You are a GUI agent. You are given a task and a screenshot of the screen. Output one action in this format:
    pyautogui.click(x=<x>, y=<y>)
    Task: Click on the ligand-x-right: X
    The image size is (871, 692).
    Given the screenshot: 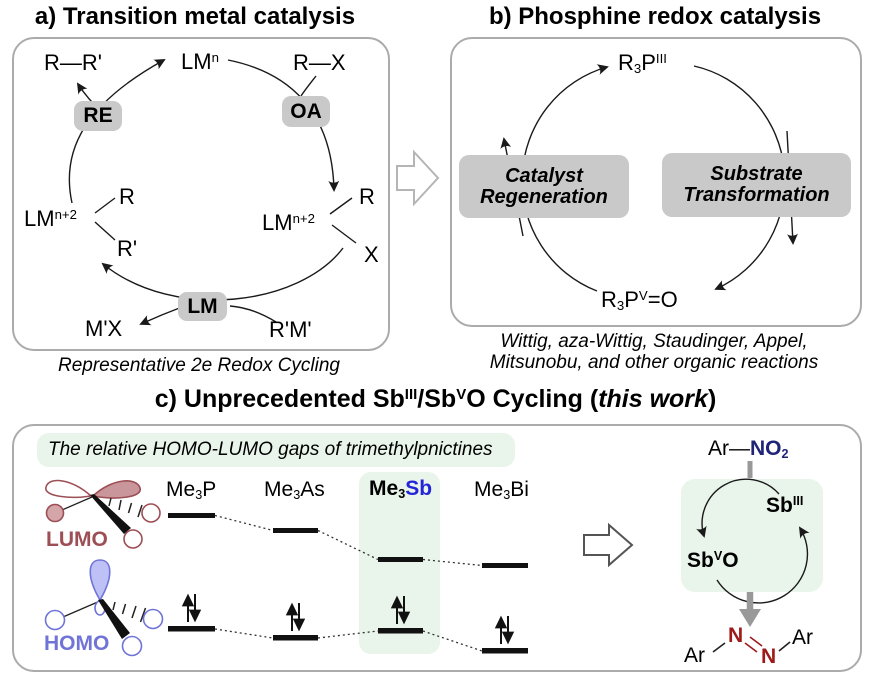 What is the action you would take?
    pyautogui.click(x=371, y=254)
    